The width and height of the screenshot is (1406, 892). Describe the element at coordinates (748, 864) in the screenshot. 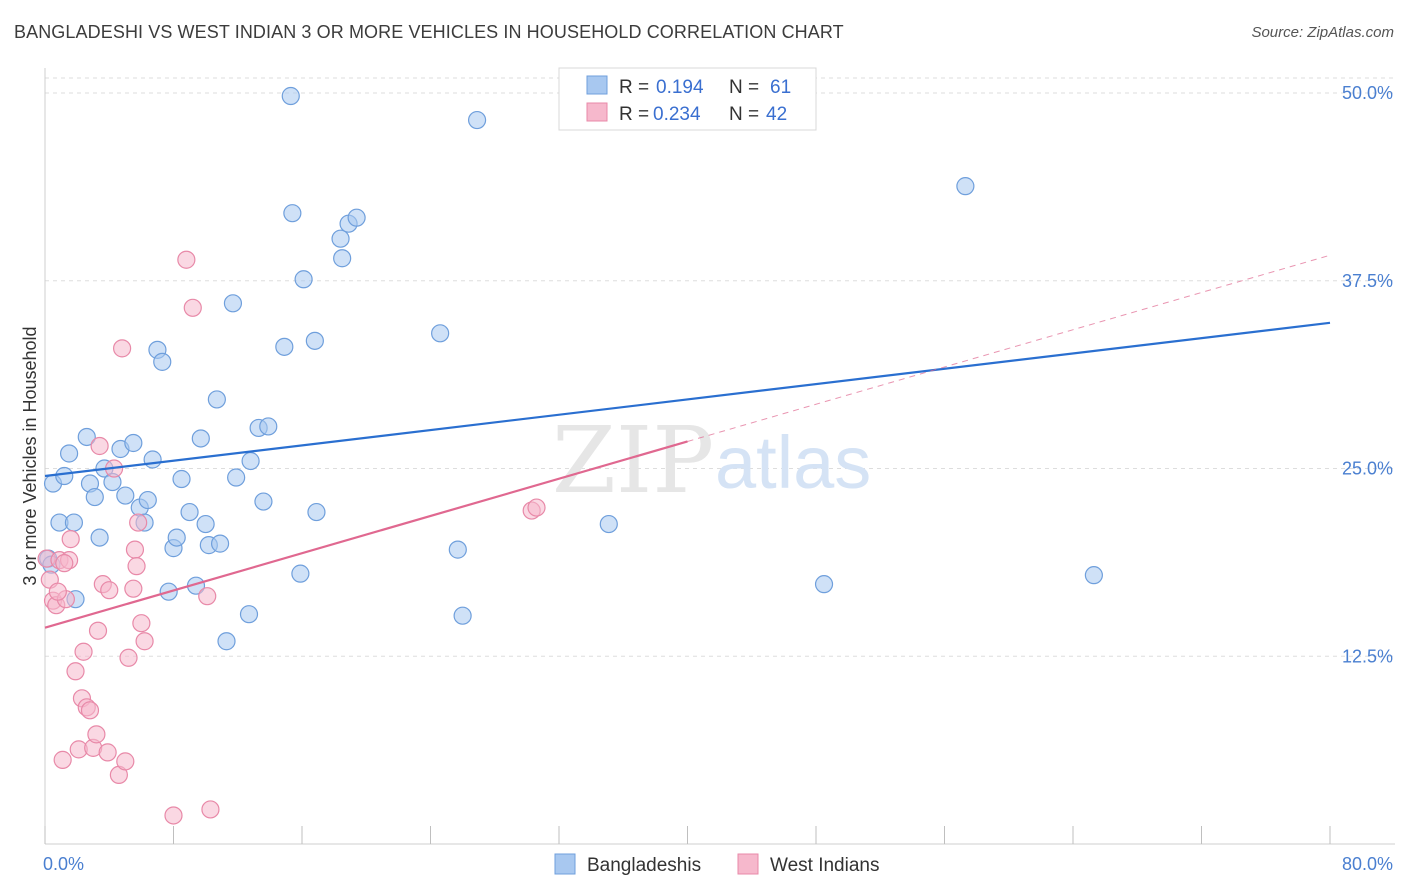

I see `bottom-legend-swatch-west-indians` at that location.